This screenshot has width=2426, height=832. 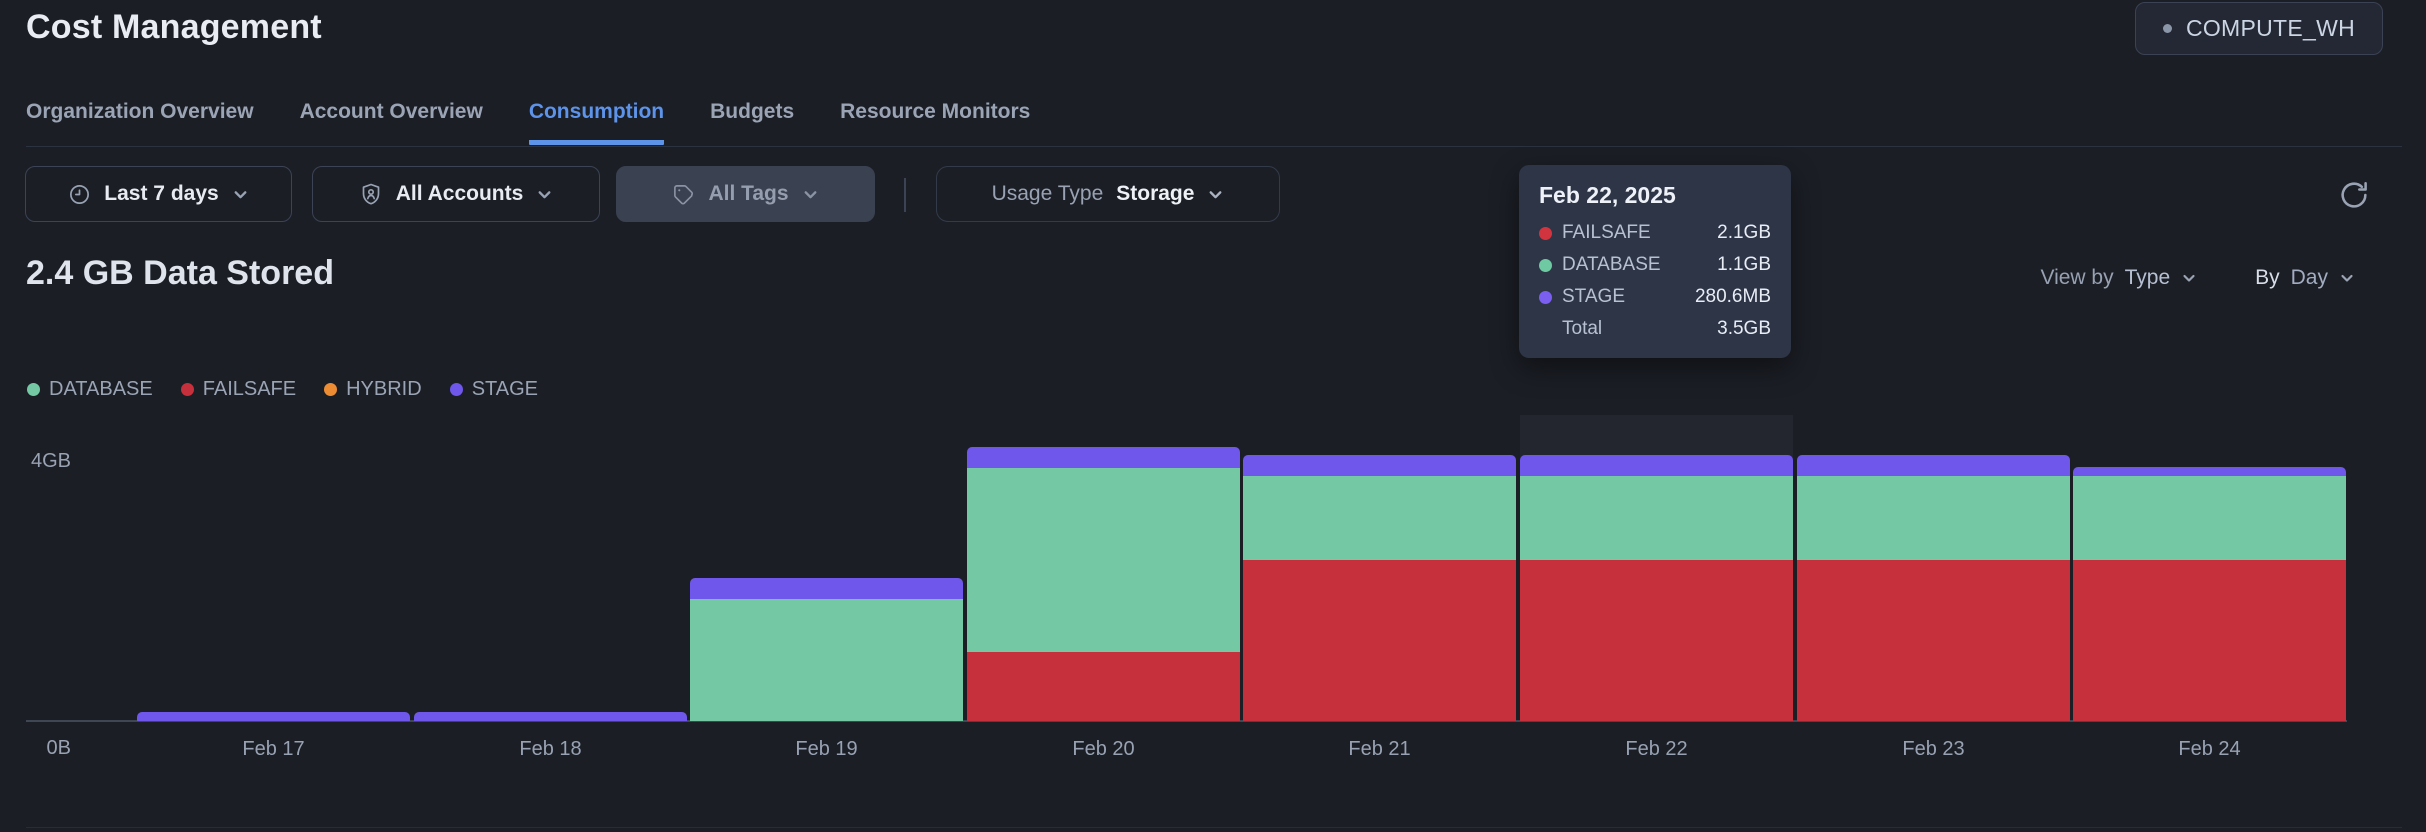 I want to click on tooltip-series-value: 1.1GB, so click(x=1744, y=264).